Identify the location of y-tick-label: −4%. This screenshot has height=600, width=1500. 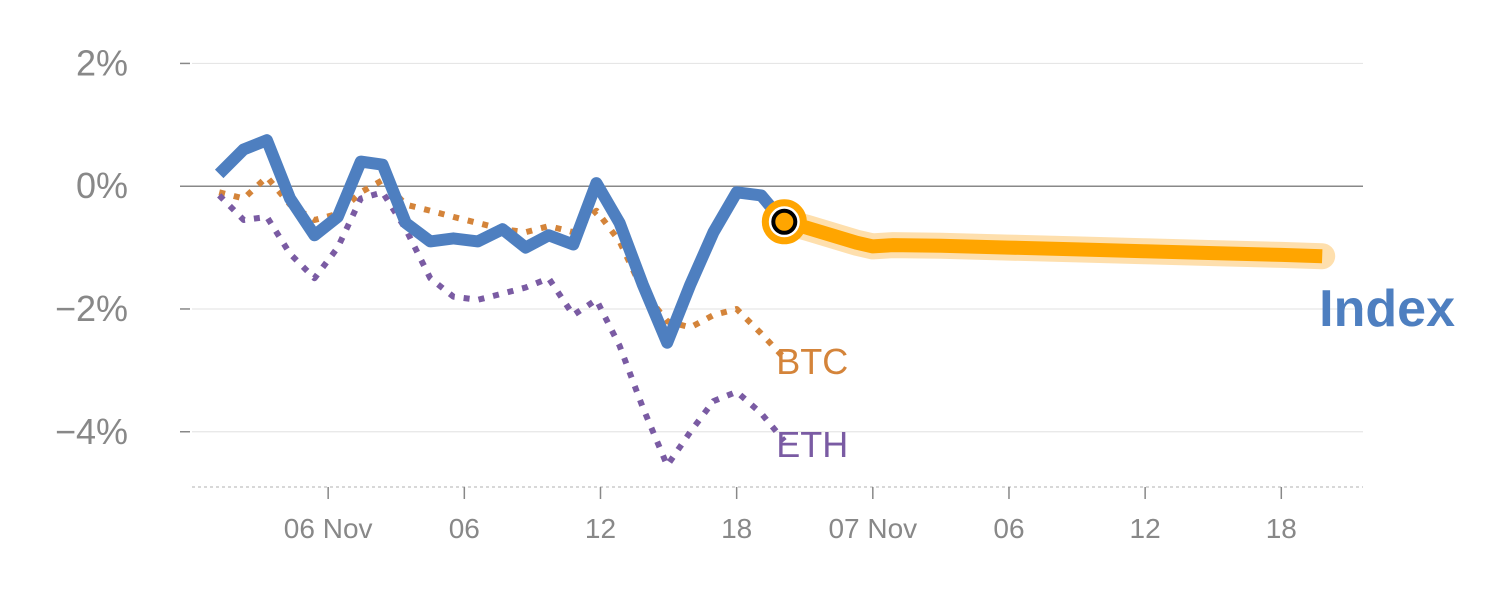
(91, 431).